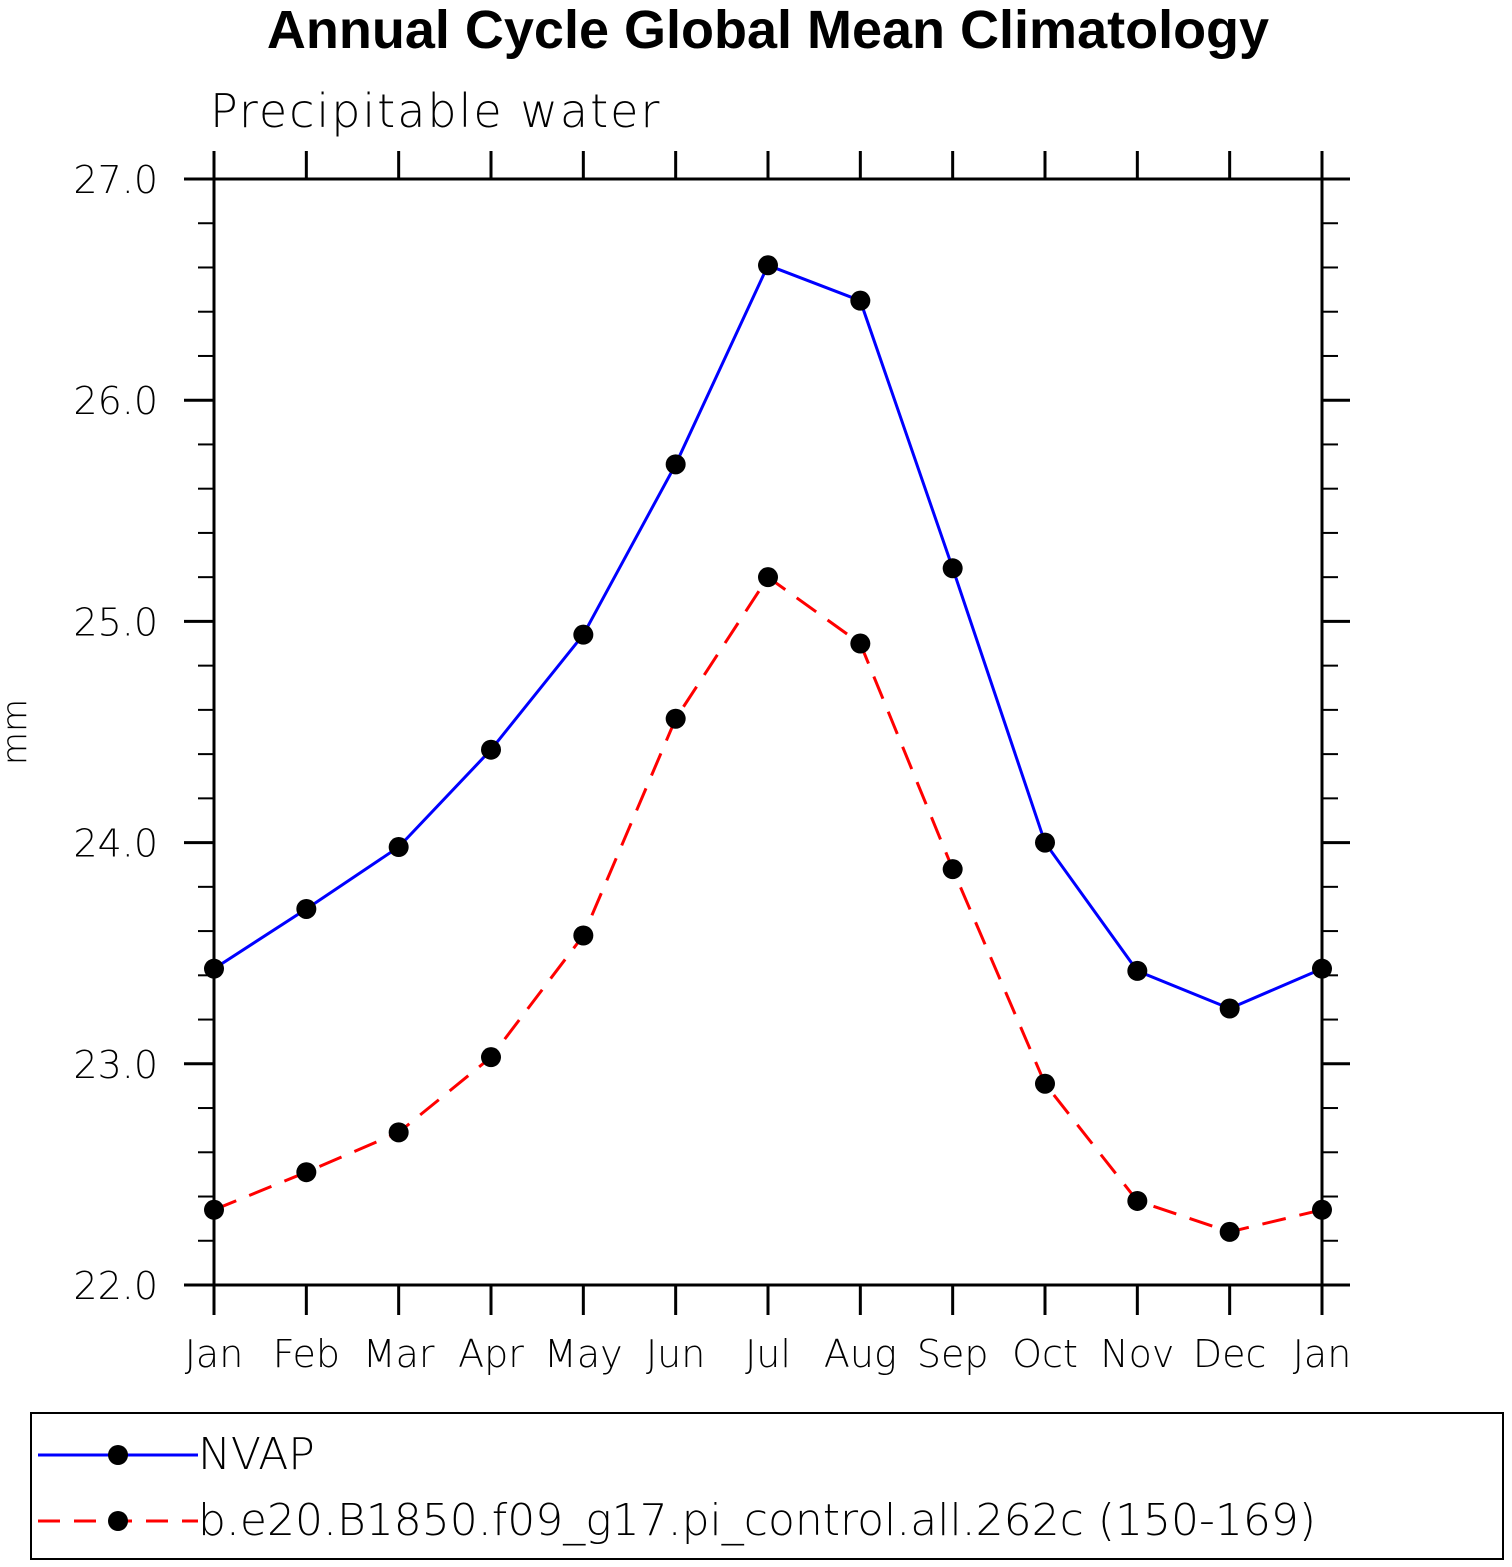 Image resolution: width=1512 pixels, height=1567 pixels. What do you see at coordinates (115, 622) in the screenshot?
I see `y-tick-label: 25.0` at bounding box center [115, 622].